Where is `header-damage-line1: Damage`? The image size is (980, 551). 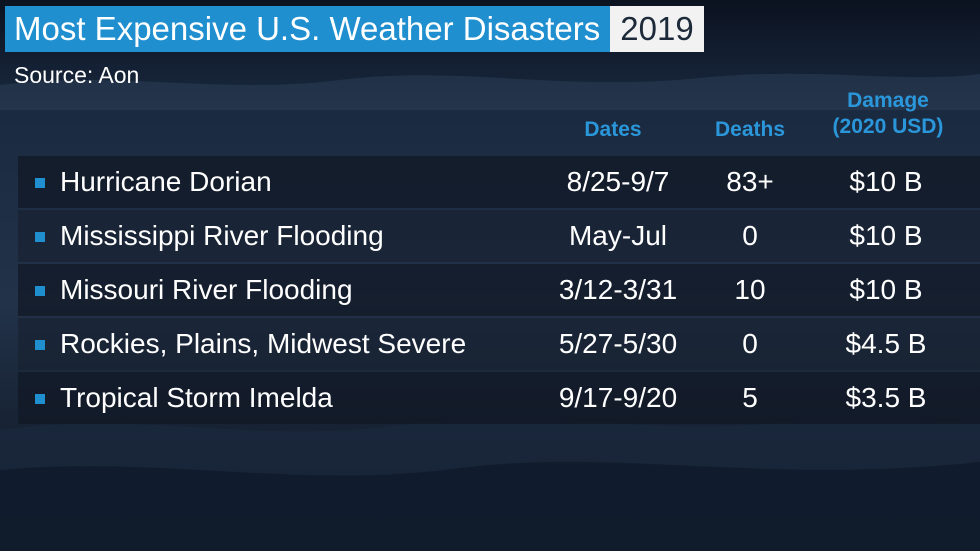
header-damage-line1: Damage is located at coordinates (888, 100).